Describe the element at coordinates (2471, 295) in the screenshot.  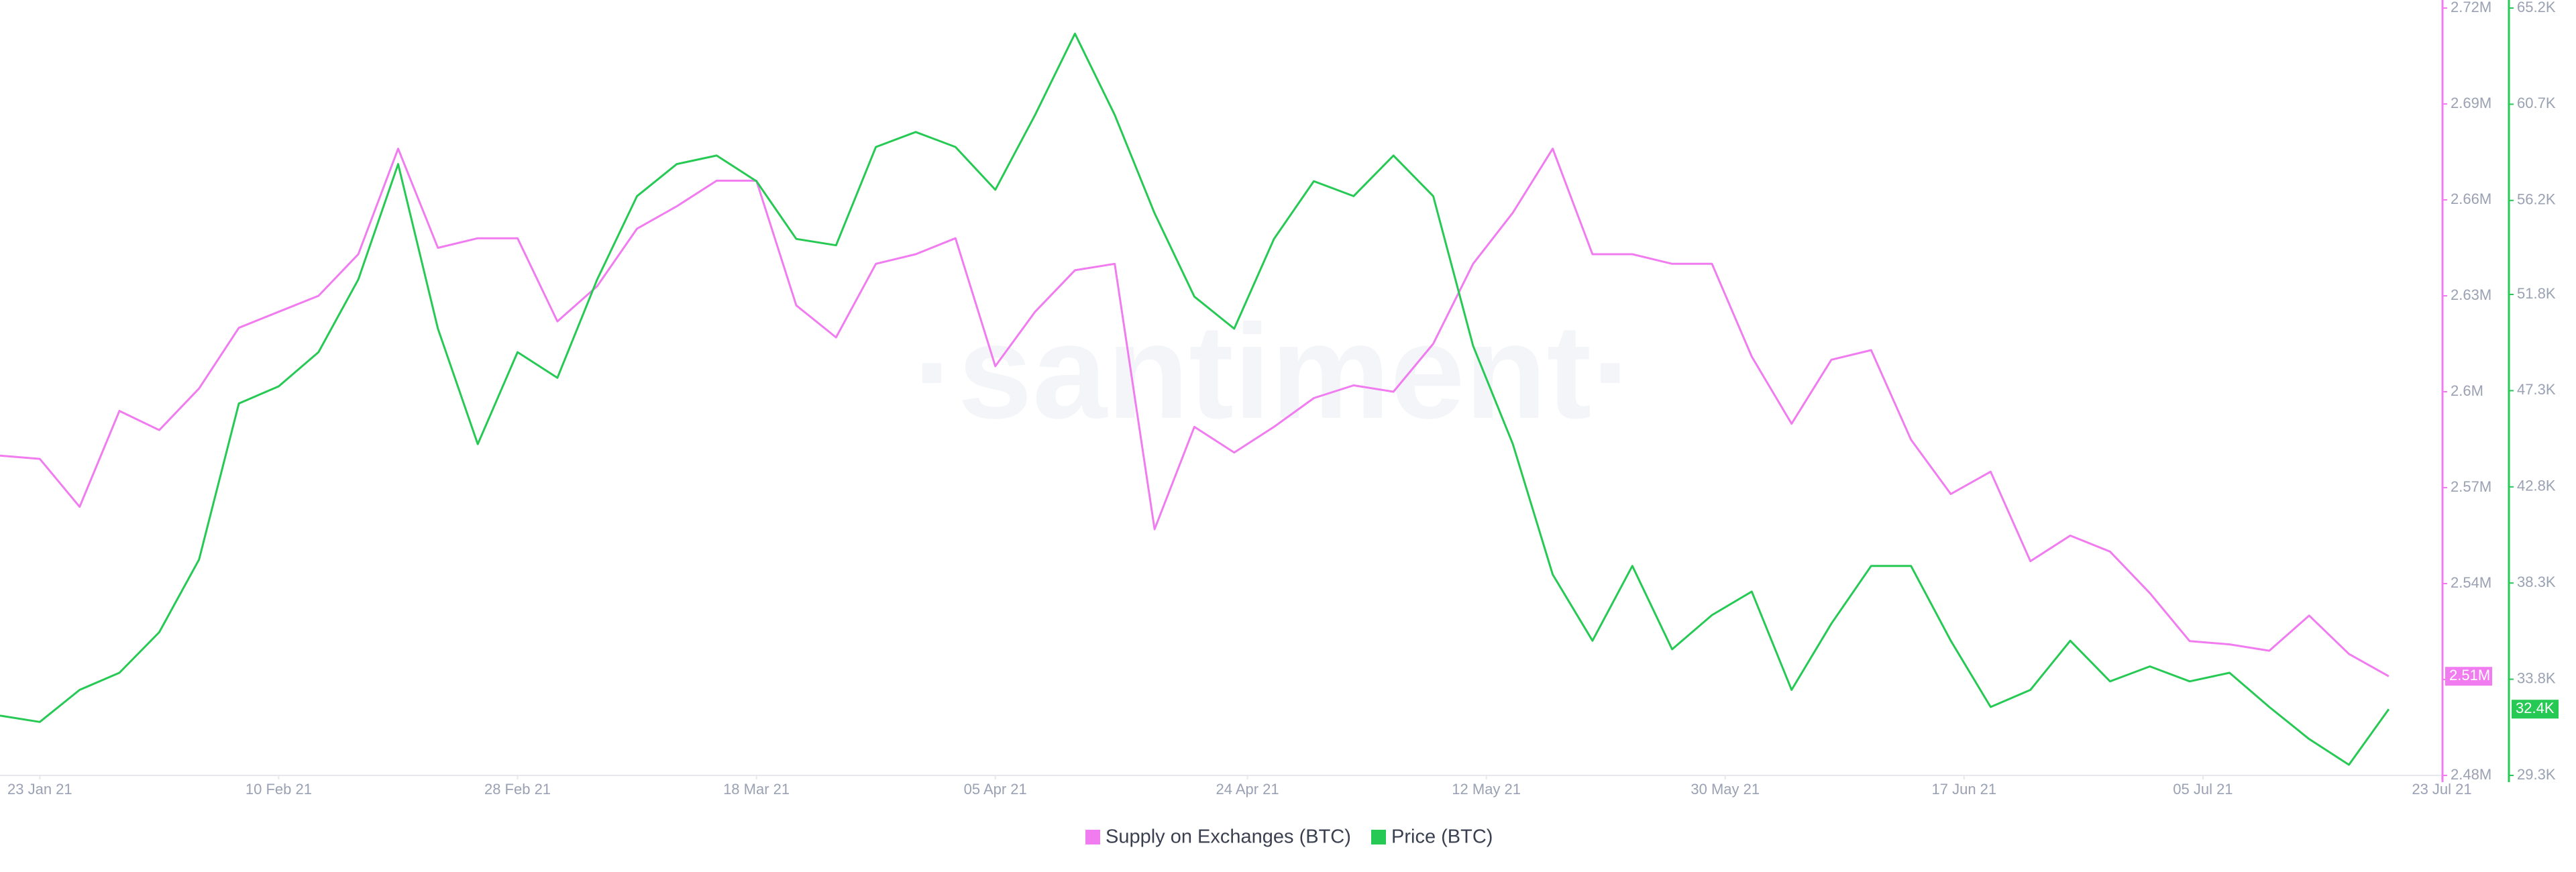
I see `y-tick-label: 2.63M` at that location.